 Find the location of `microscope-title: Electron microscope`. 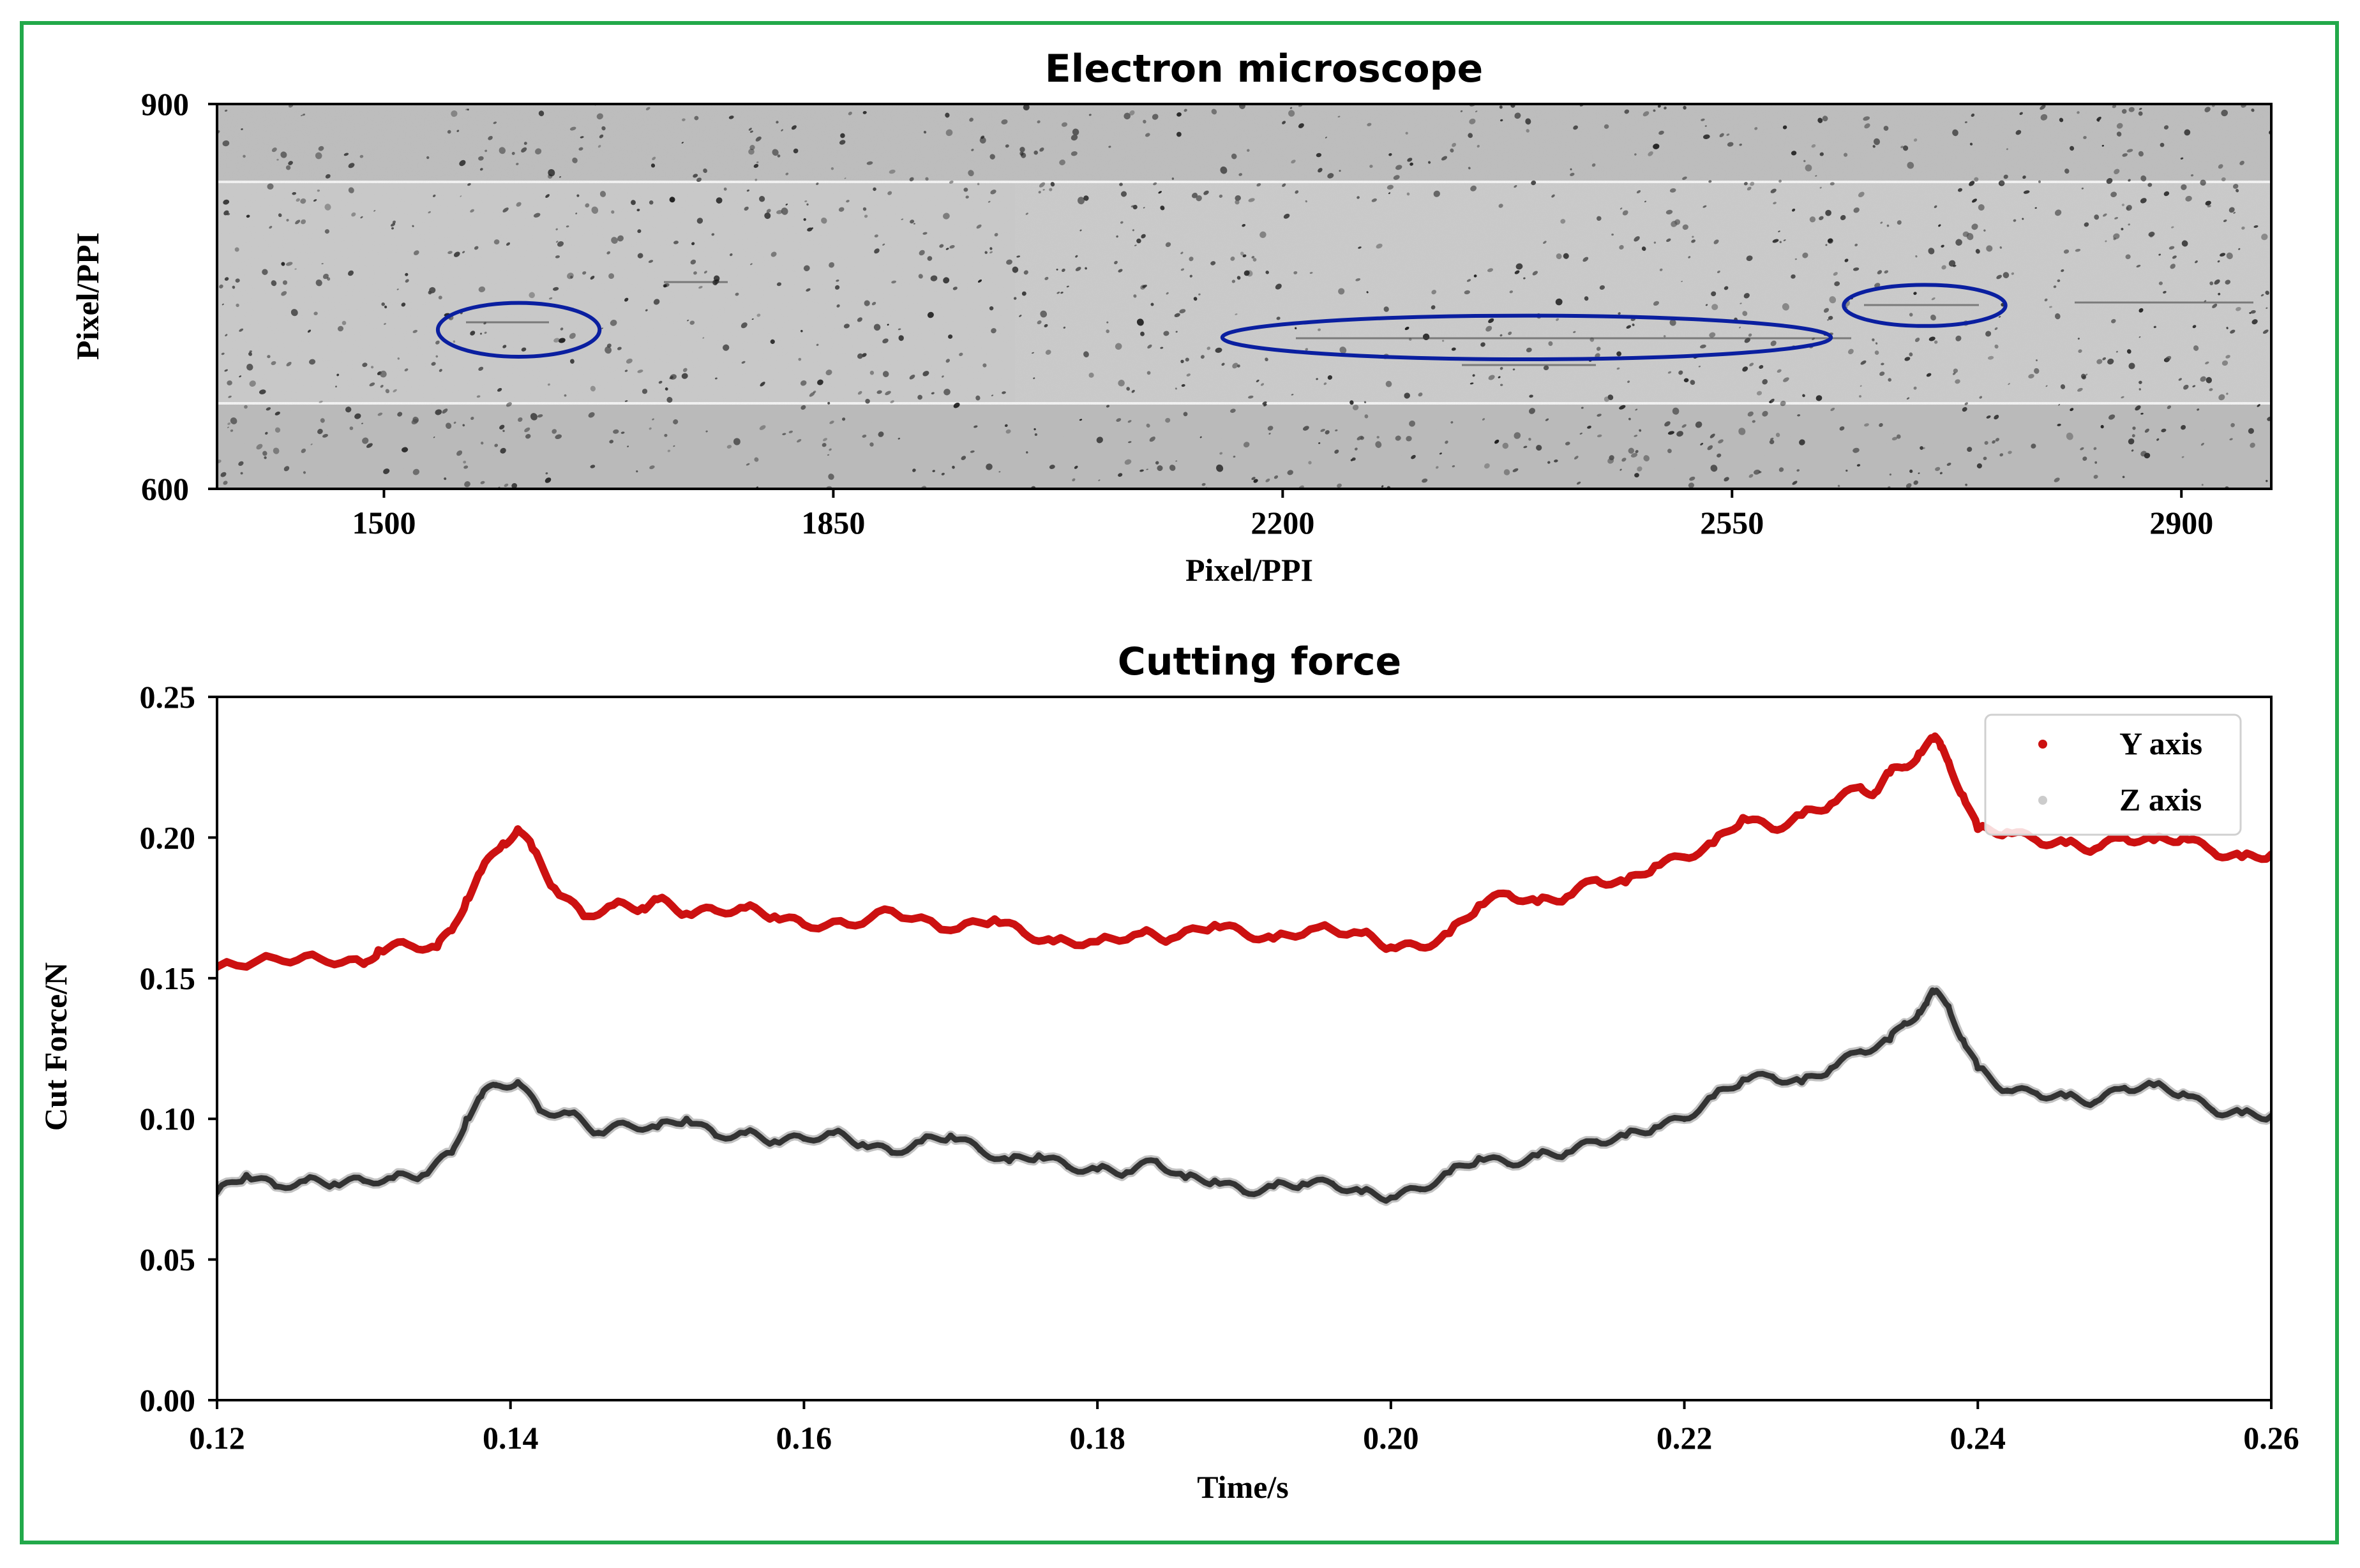

microscope-title: Electron microscope is located at coordinates (1264, 69).